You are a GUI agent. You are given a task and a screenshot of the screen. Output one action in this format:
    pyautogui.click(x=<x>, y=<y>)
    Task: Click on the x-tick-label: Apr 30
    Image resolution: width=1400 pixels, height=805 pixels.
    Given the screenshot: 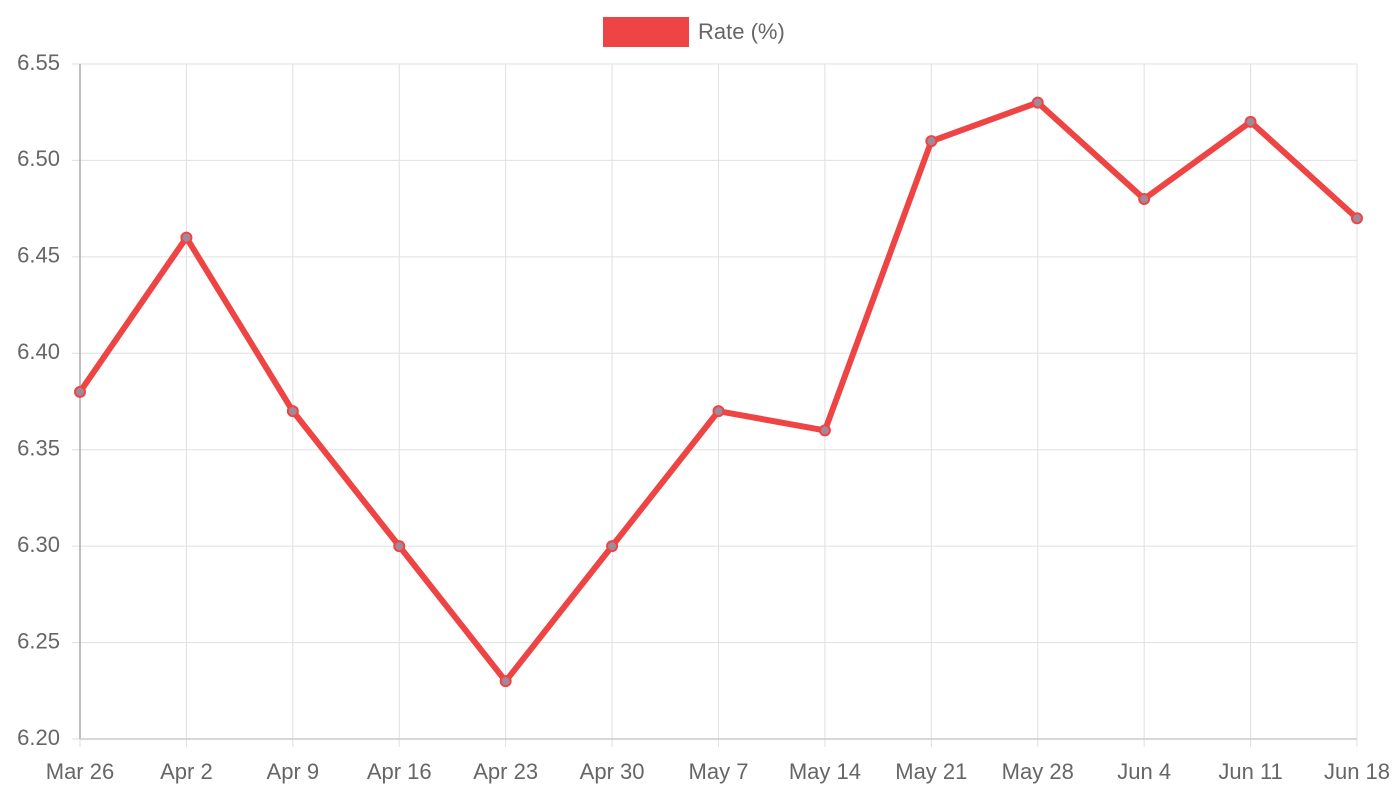 What is the action you would take?
    pyautogui.click(x=612, y=771)
    